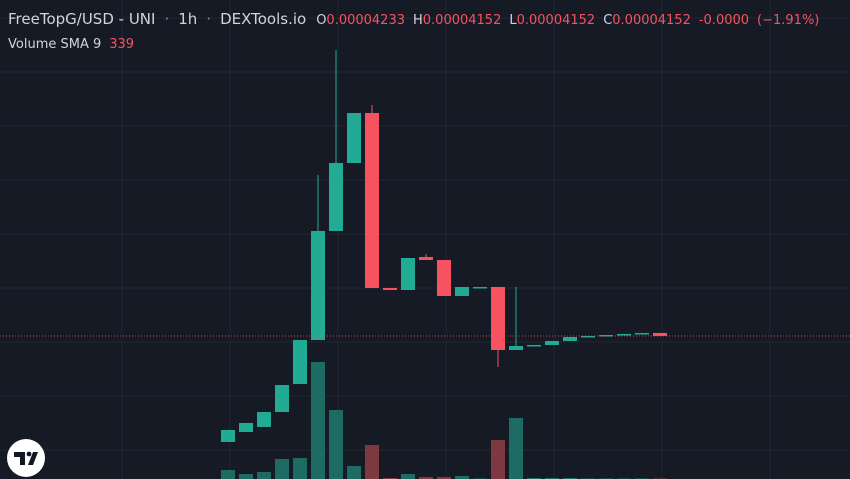  I want to click on indicator-label: Volume SMA 9, so click(55, 44).